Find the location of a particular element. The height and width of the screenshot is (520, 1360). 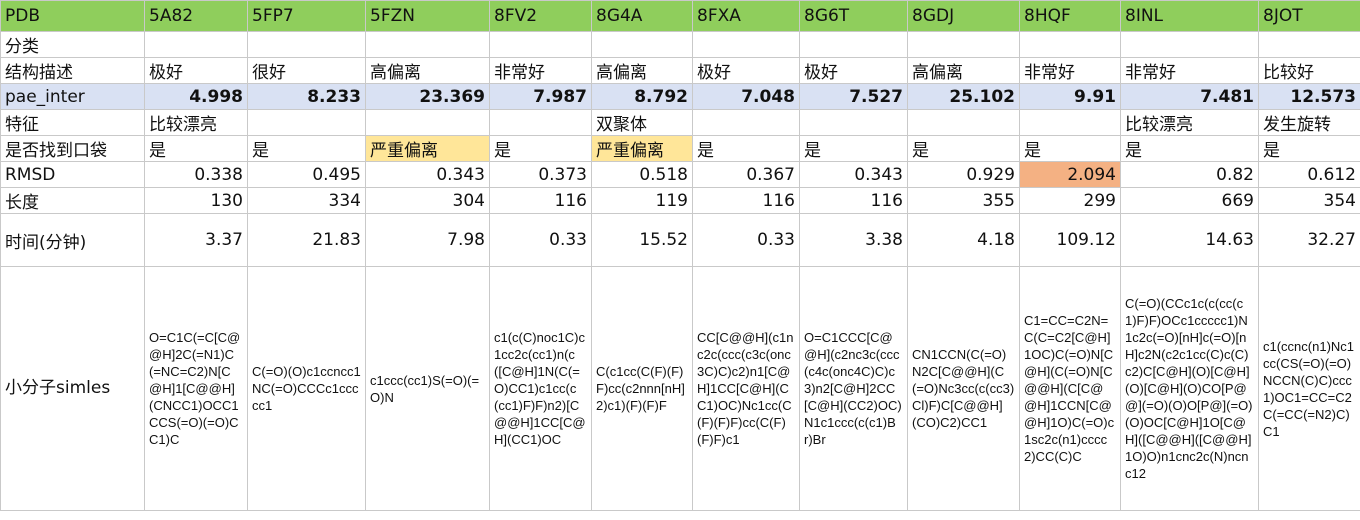

cell-time: 109.12 is located at coordinates (1070, 240).